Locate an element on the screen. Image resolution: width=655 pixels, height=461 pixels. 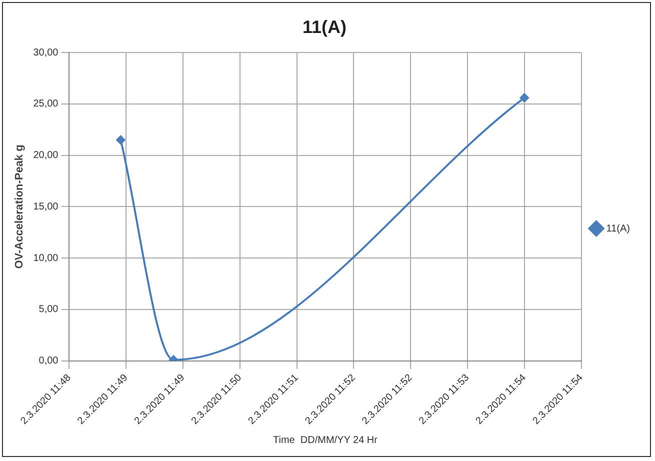
y-tick-label: 30,00 is located at coordinates (46, 52).